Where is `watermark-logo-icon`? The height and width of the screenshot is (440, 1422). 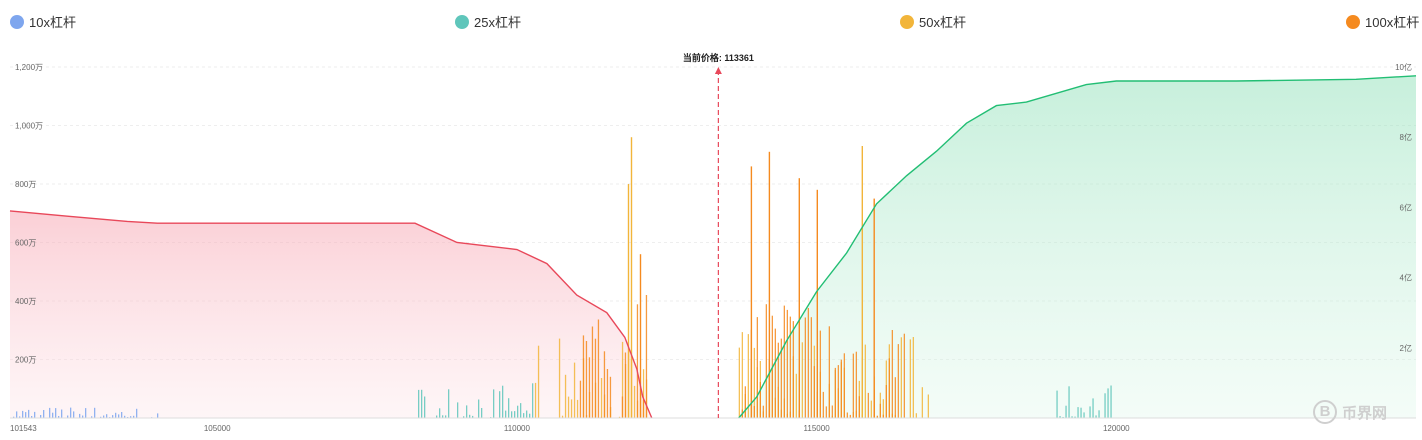 watermark-logo-icon is located at coordinates (1325, 412).